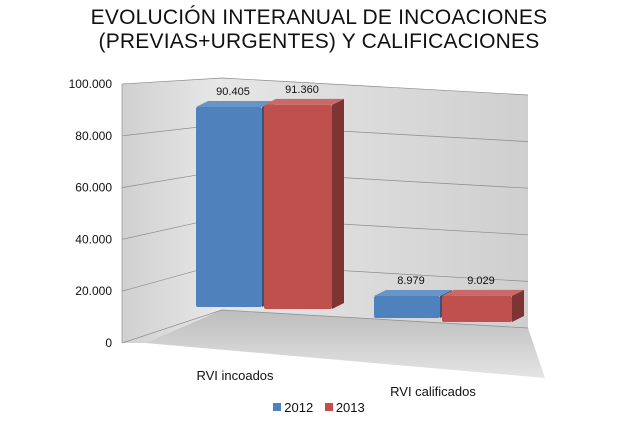 The image size is (638, 434). Describe the element at coordinates (299, 407) in the screenshot. I see `legend-label-2012: 2012` at that location.